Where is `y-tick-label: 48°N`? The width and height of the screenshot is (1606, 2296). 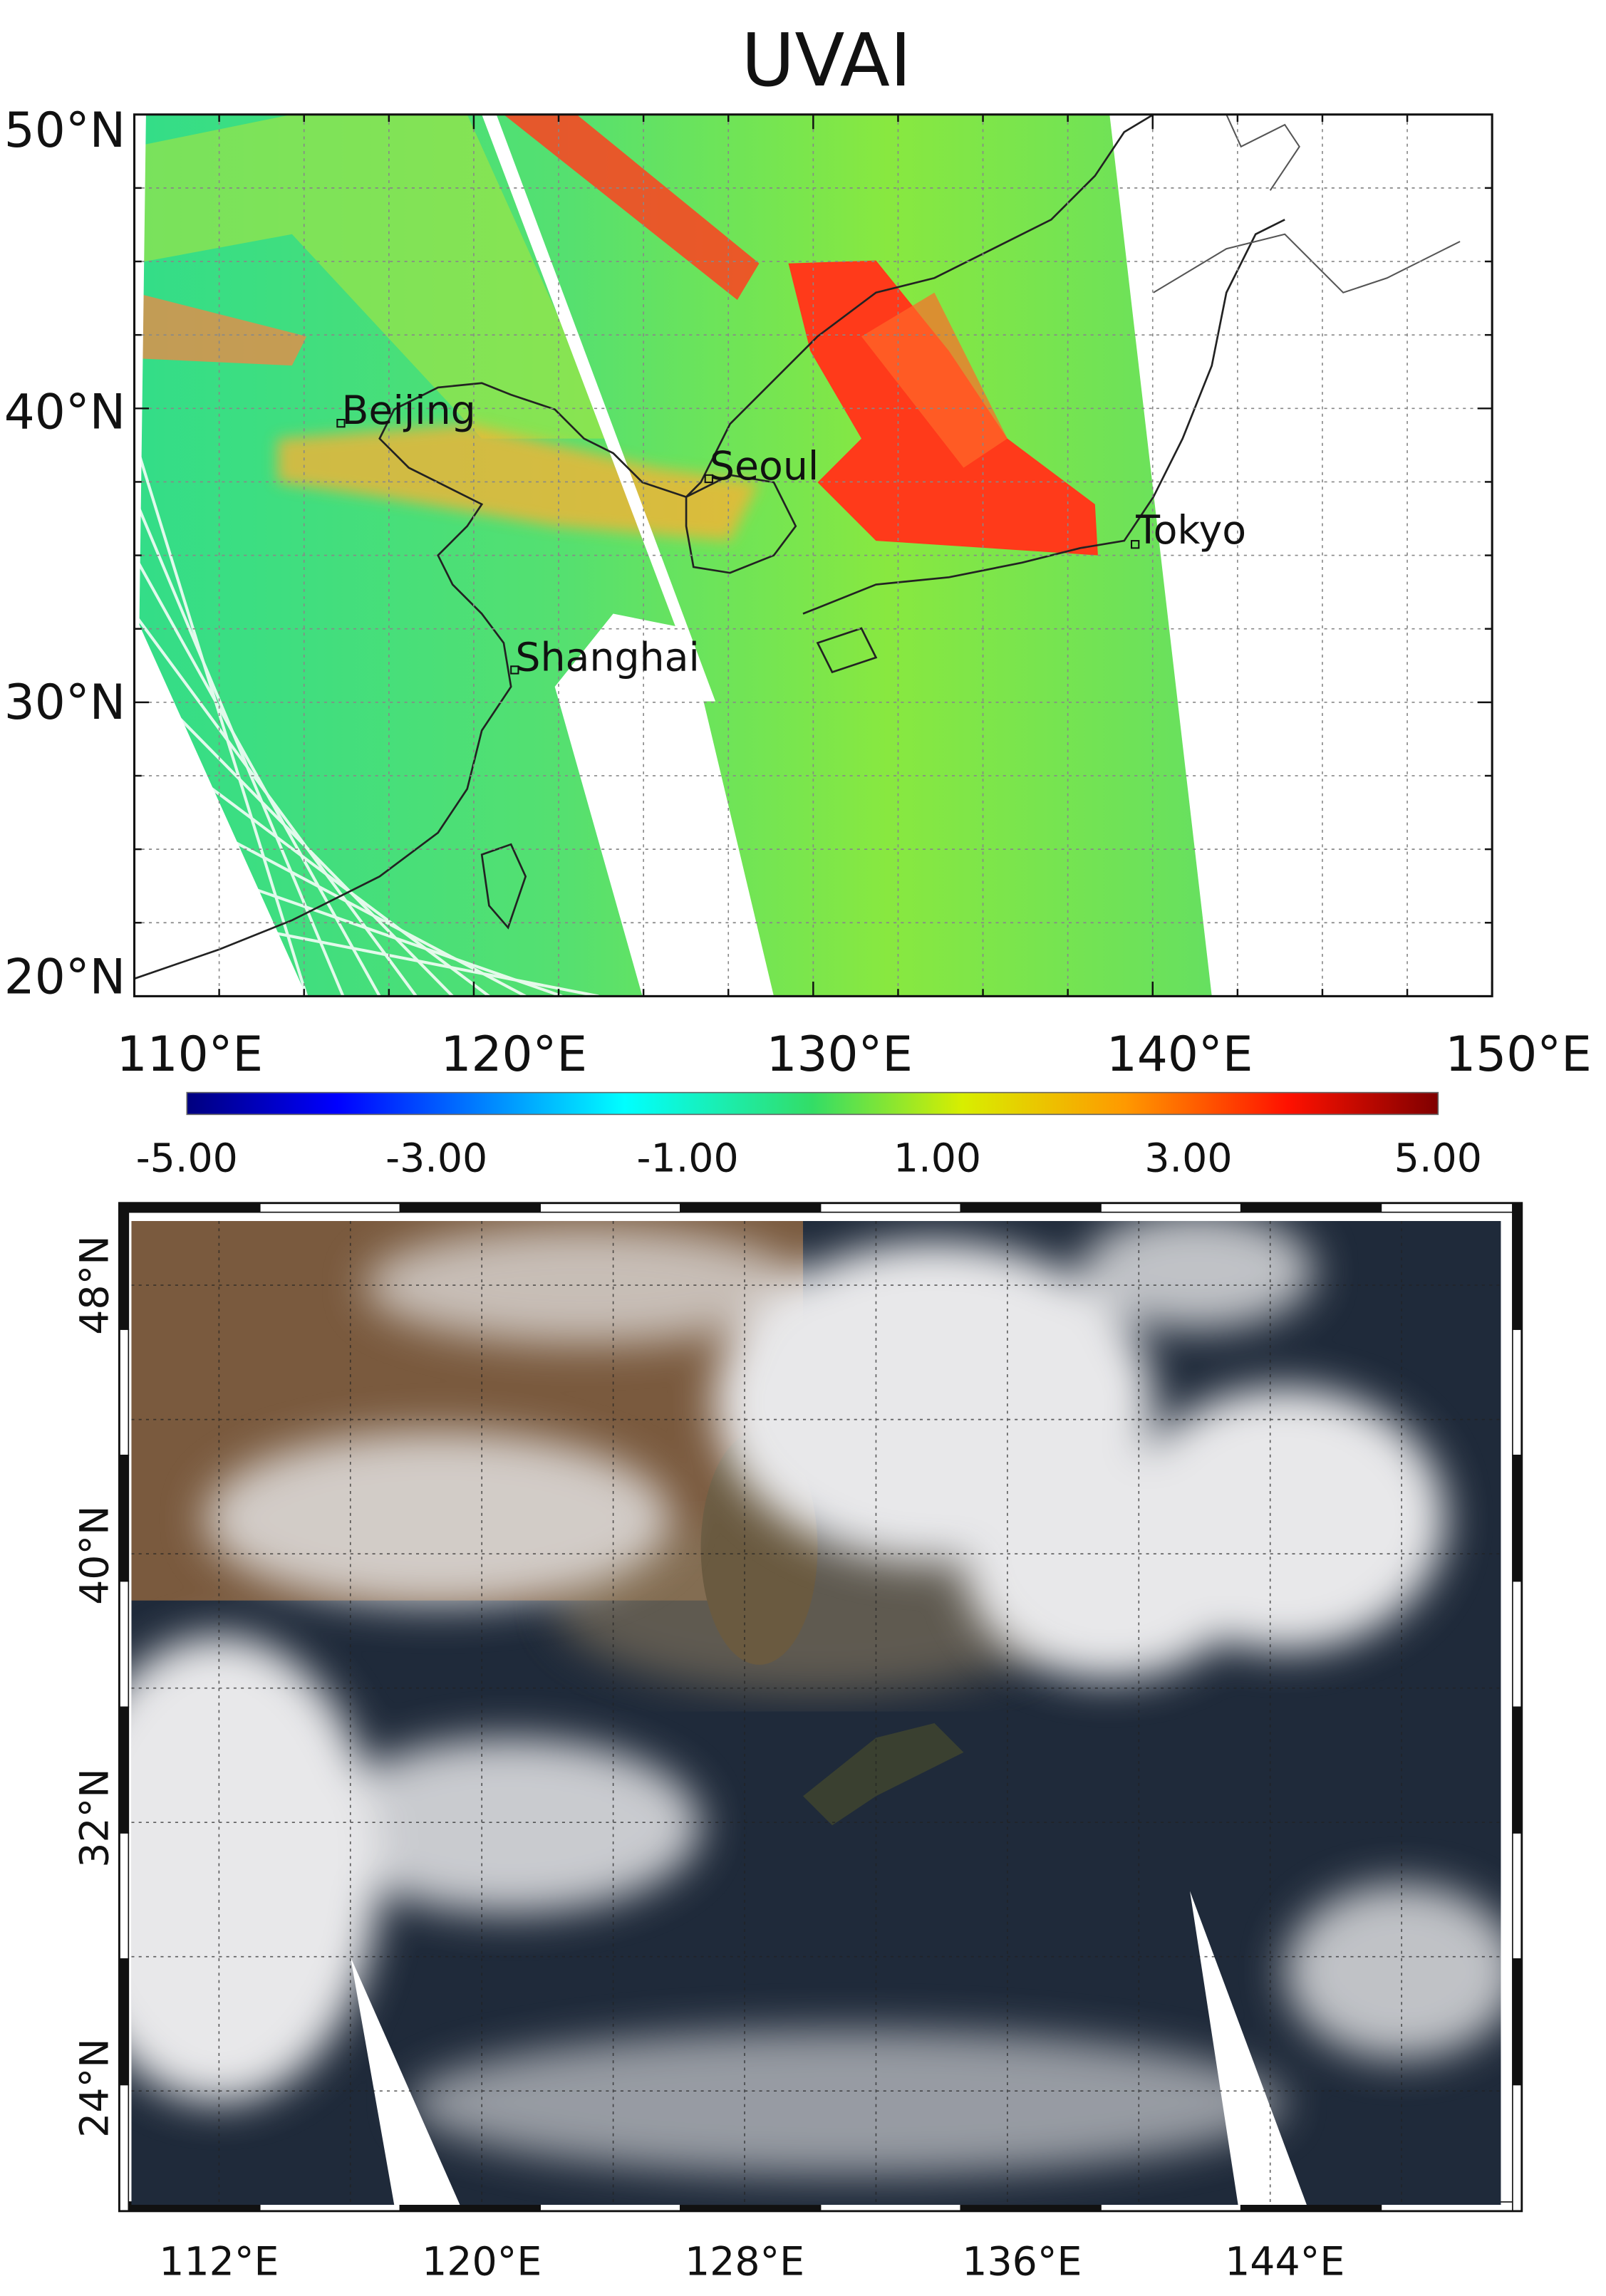
y-tick-label: 48°N is located at coordinates (95, 1284).